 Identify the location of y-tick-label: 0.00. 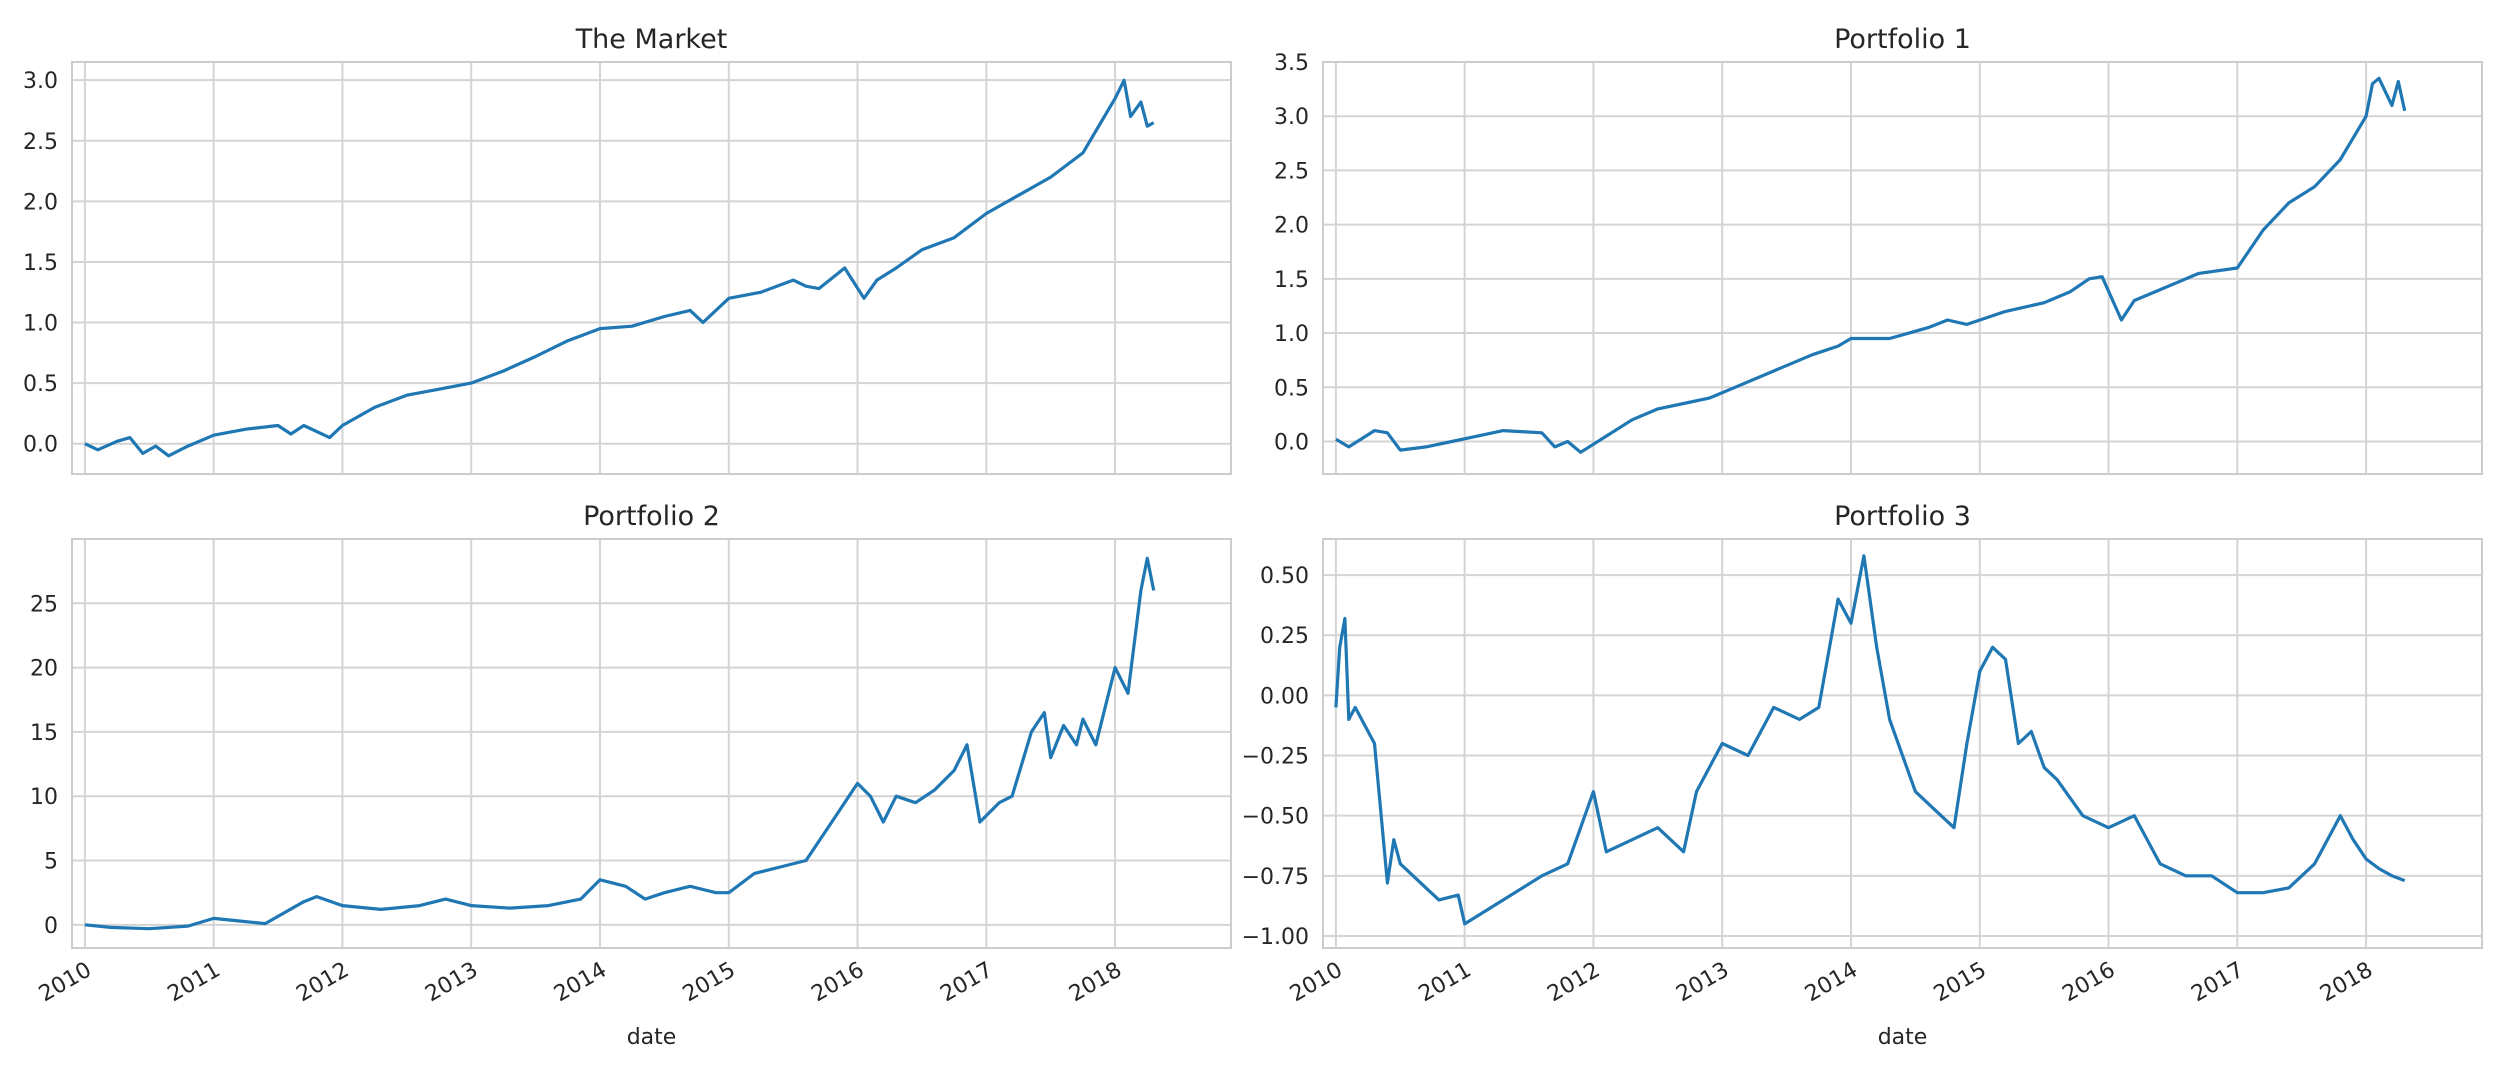
(1284, 696).